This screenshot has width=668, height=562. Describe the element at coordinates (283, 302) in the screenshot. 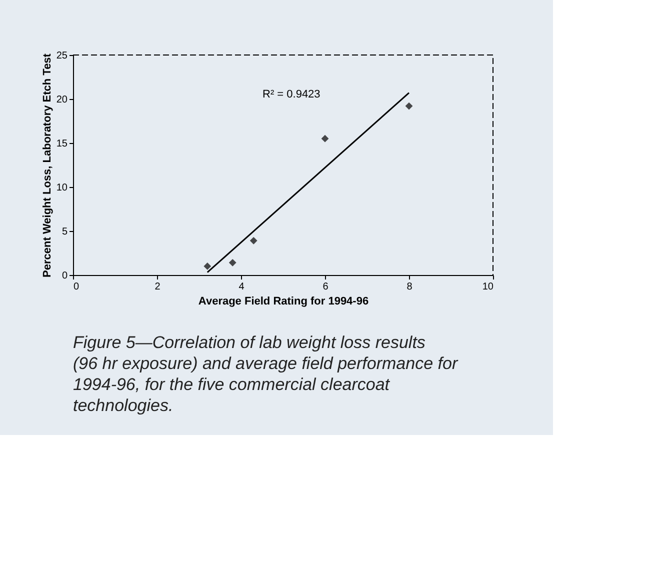

I see `x-axis-title: Average Field Rating for 1994-96` at that location.